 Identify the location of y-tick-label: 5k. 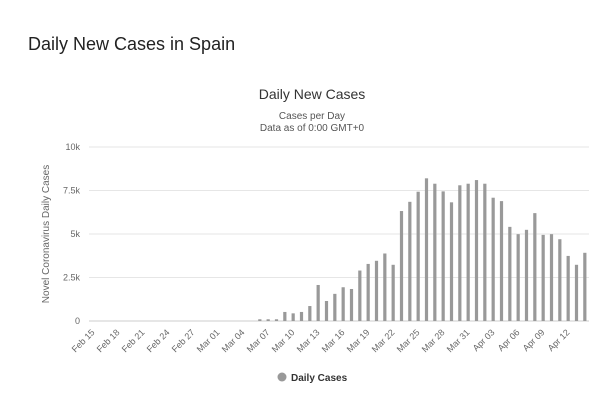
(75, 234).